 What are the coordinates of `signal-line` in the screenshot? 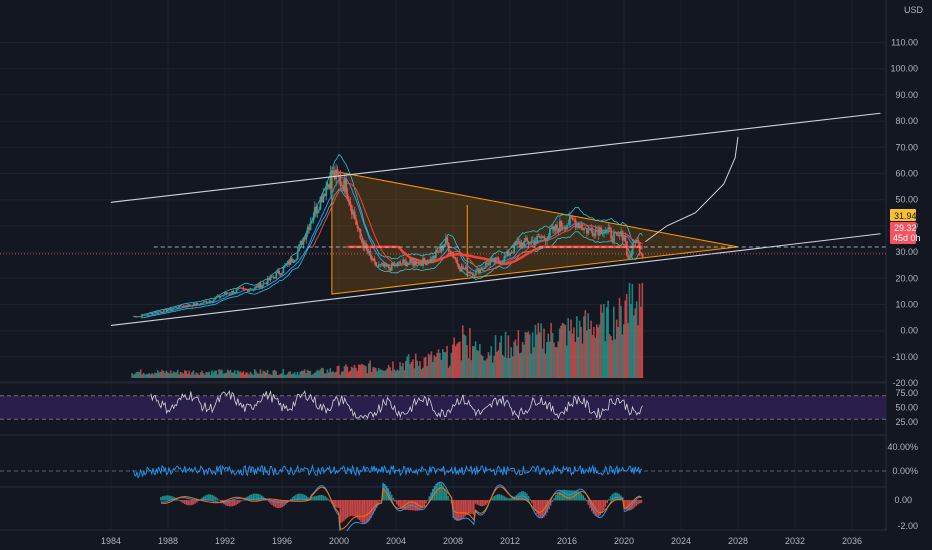 It's located at (401, 508).